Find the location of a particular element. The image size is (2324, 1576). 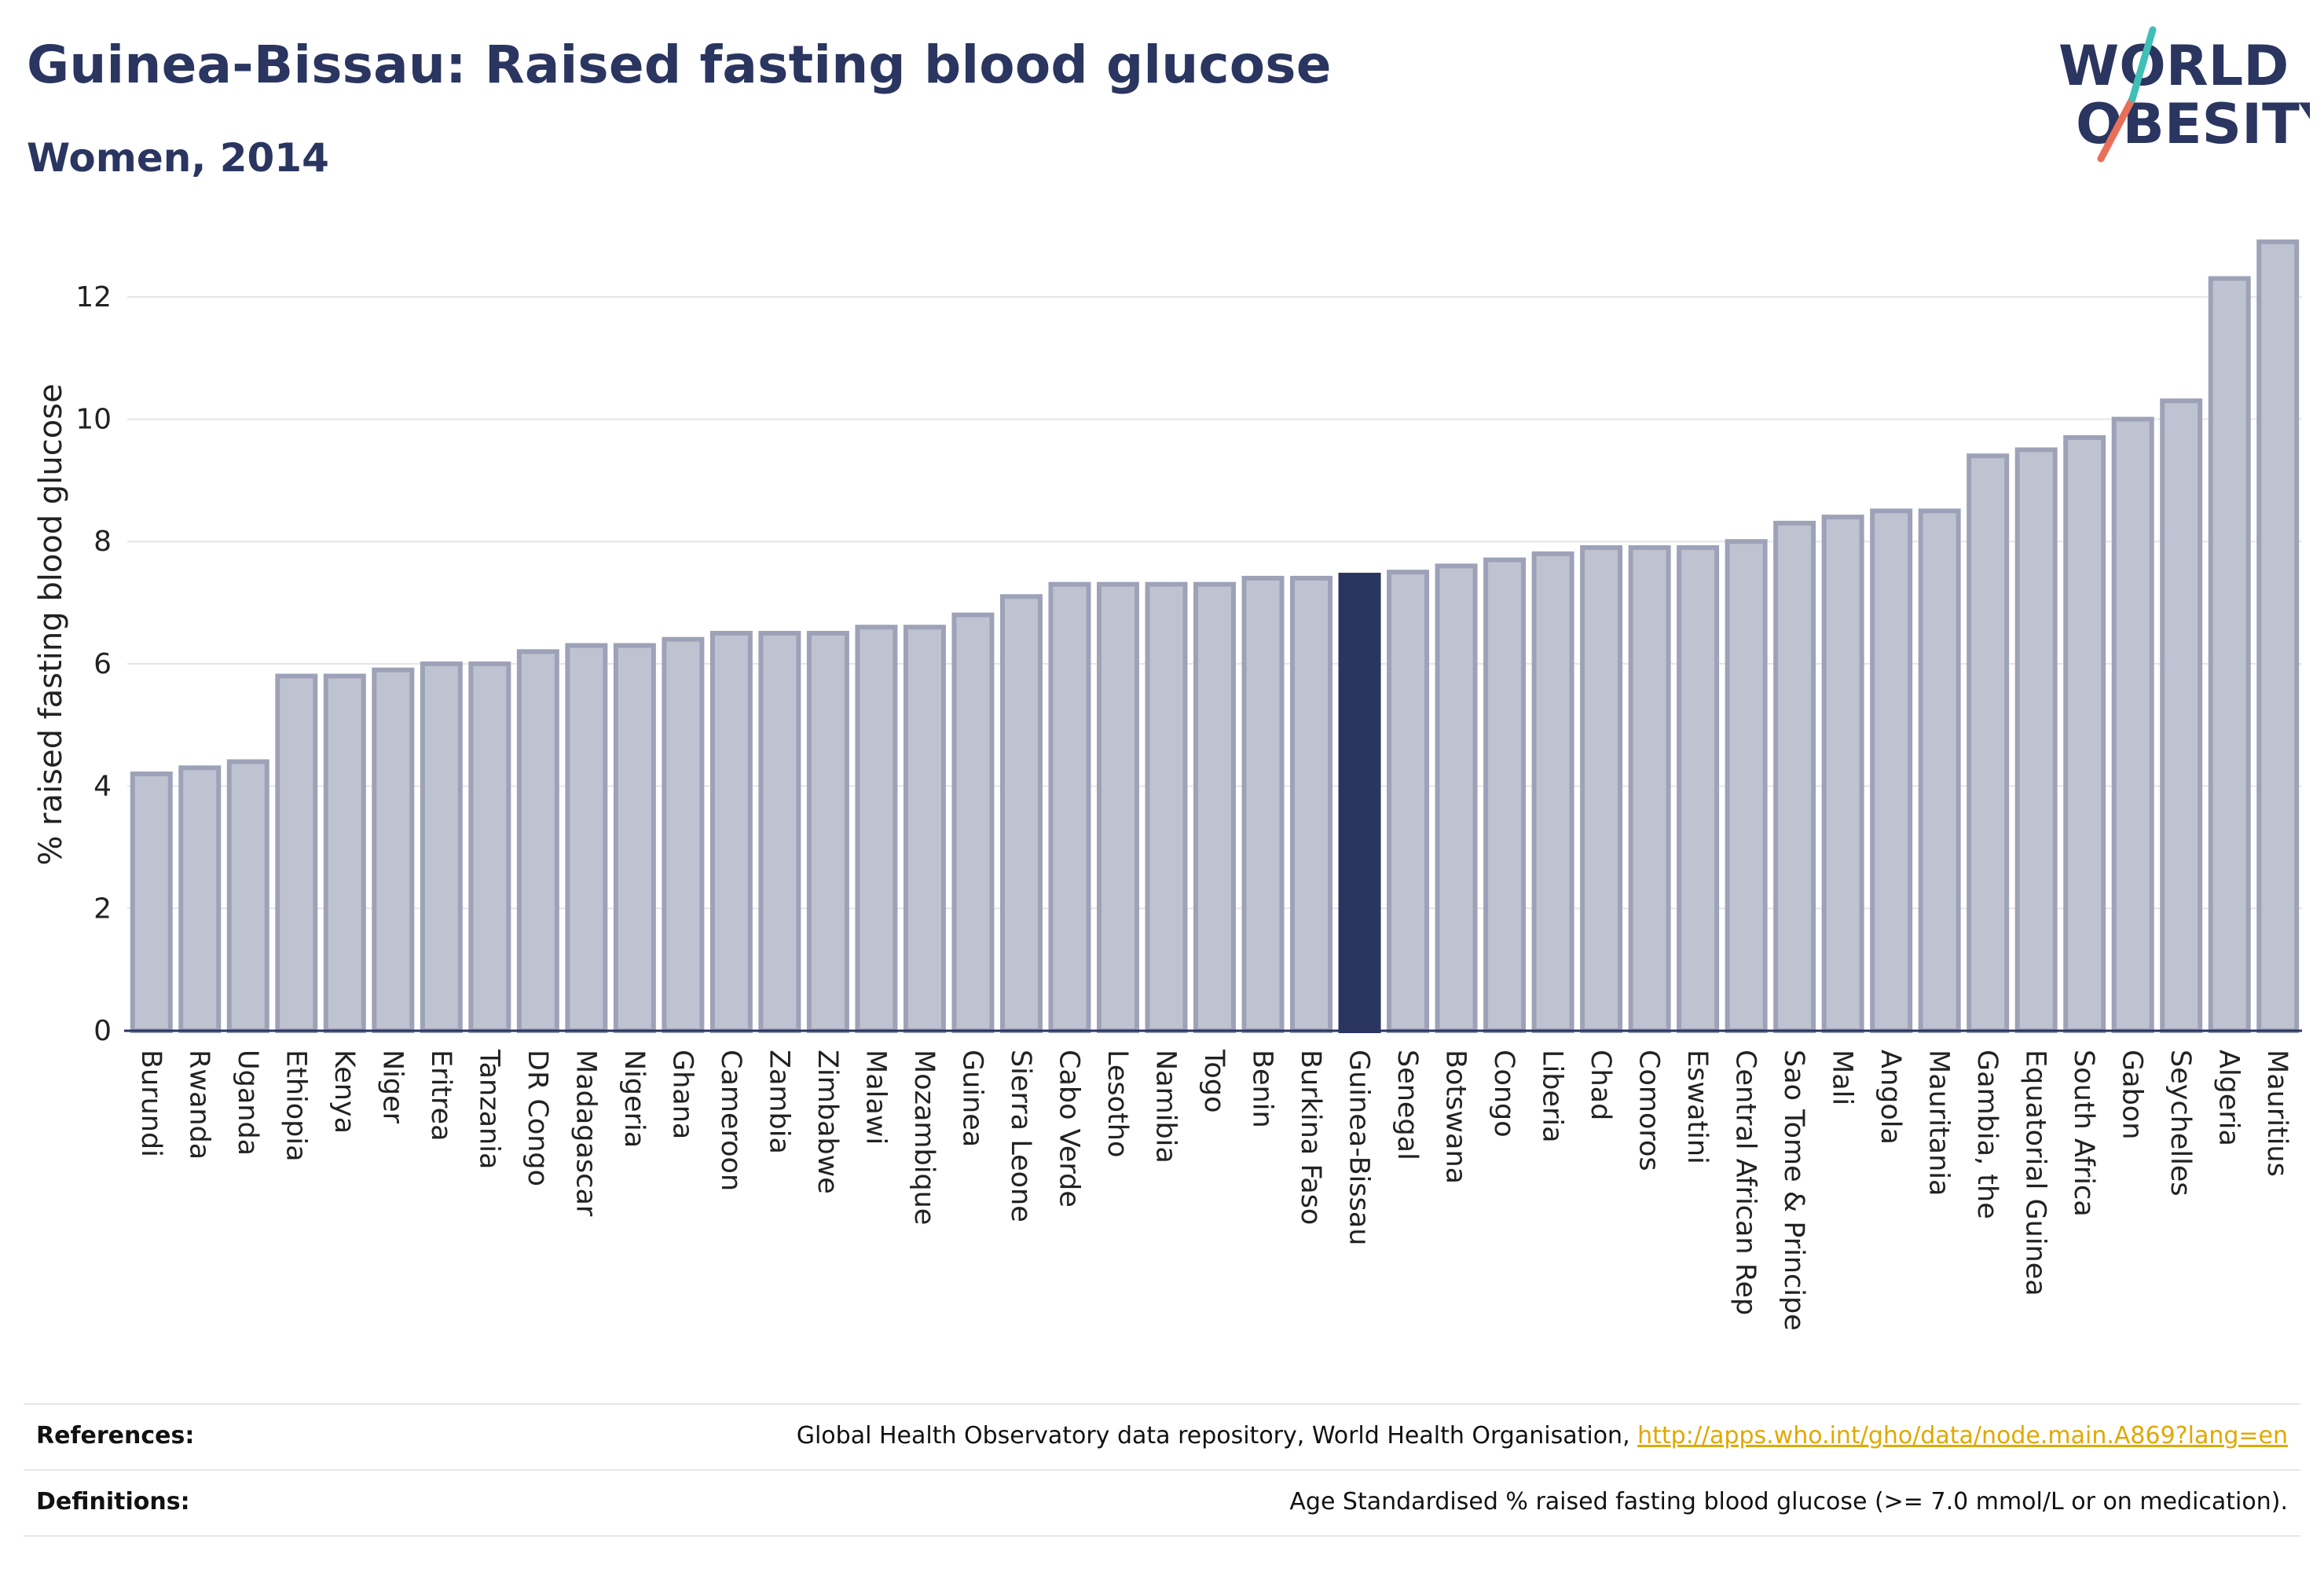

x-tick-label: Guinea-Bissau is located at coordinates (1359, 1147).